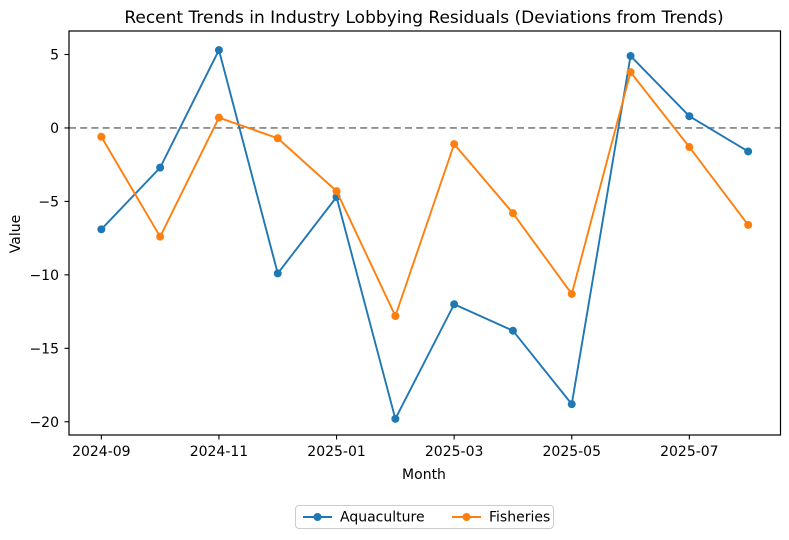 The height and width of the screenshot is (540, 789). What do you see at coordinates (424, 475) in the screenshot?
I see `x-axis-label: Month` at bounding box center [424, 475].